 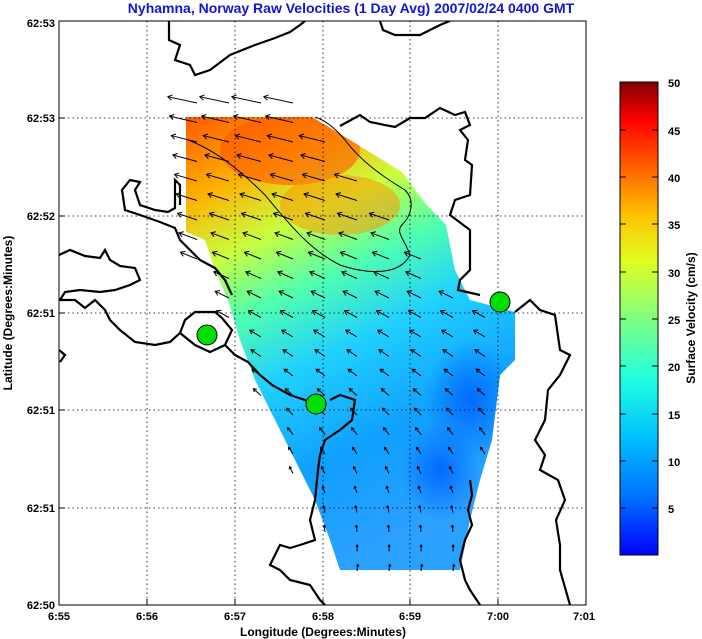 I want to click on station-east-marker, so click(x=500, y=302).